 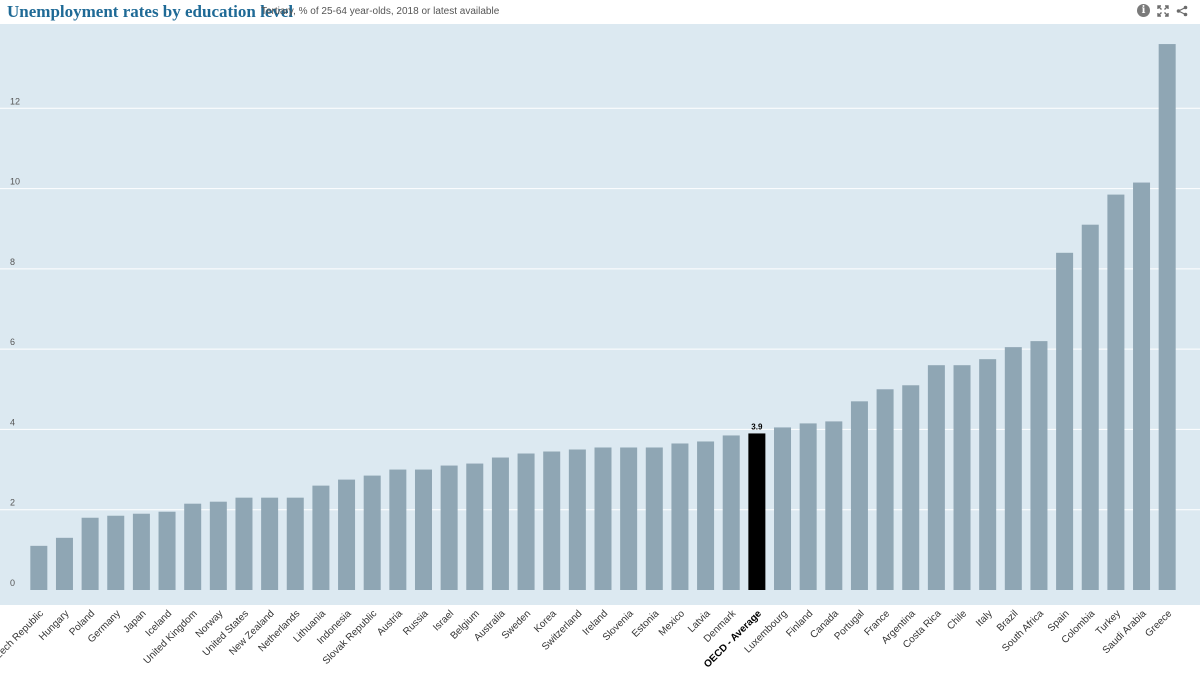 What do you see at coordinates (757, 511) in the screenshot?
I see `bar-highlight` at bounding box center [757, 511].